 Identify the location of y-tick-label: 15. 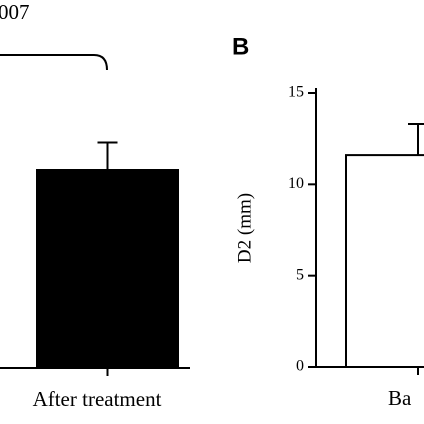
(296, 92).